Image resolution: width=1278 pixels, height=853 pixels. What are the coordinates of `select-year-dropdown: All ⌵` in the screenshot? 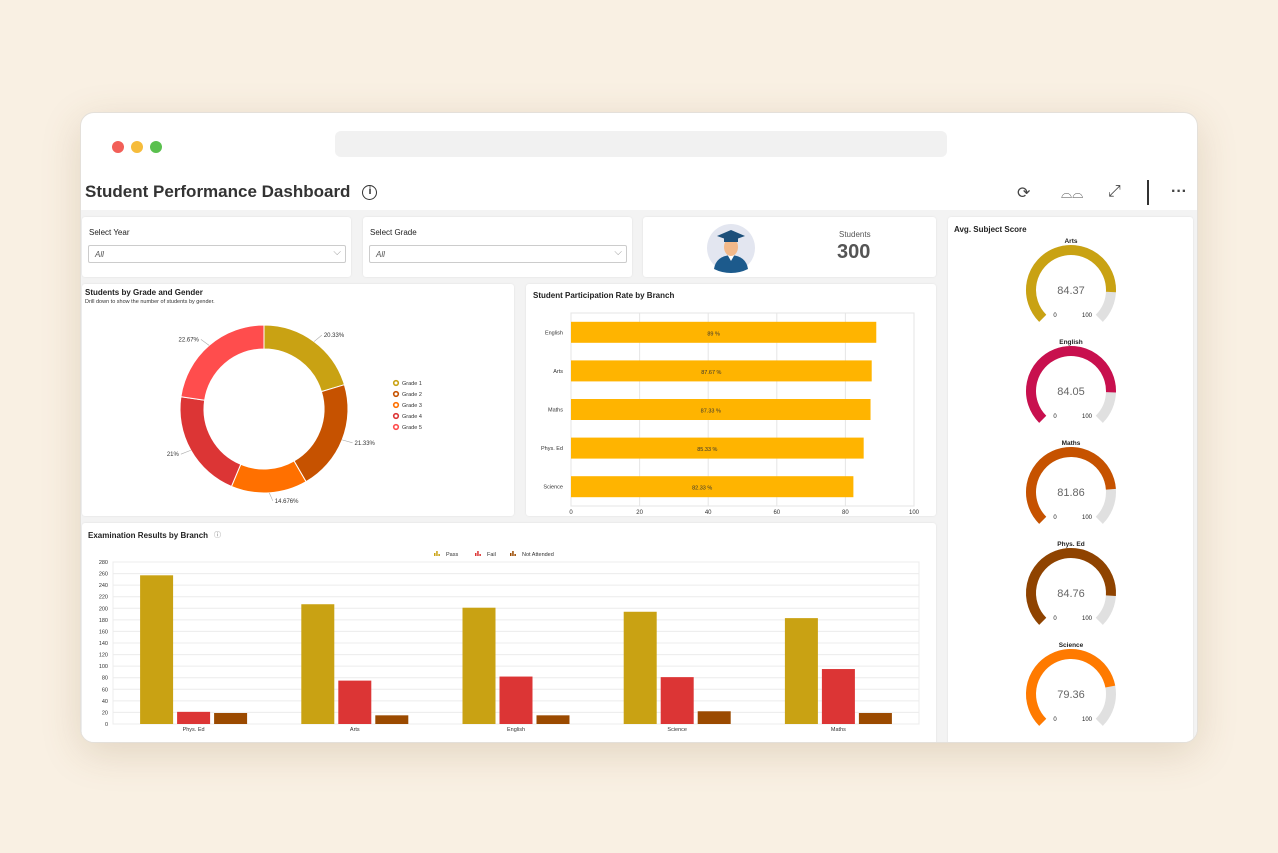 It's located at (217, 254).